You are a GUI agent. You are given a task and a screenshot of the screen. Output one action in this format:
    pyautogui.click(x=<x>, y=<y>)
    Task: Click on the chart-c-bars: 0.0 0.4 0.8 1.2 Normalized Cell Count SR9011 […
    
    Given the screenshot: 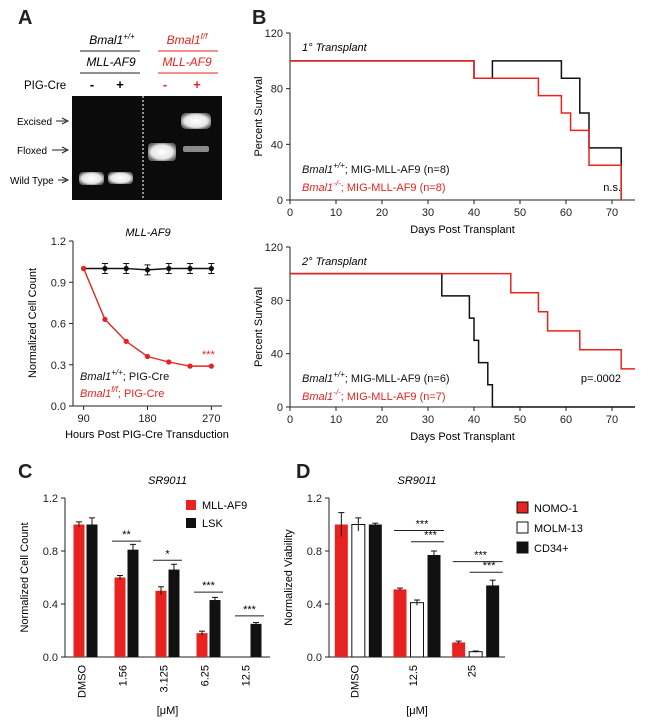 What is the action you would take?
    pyautogui.click(x=144, y=596)
    